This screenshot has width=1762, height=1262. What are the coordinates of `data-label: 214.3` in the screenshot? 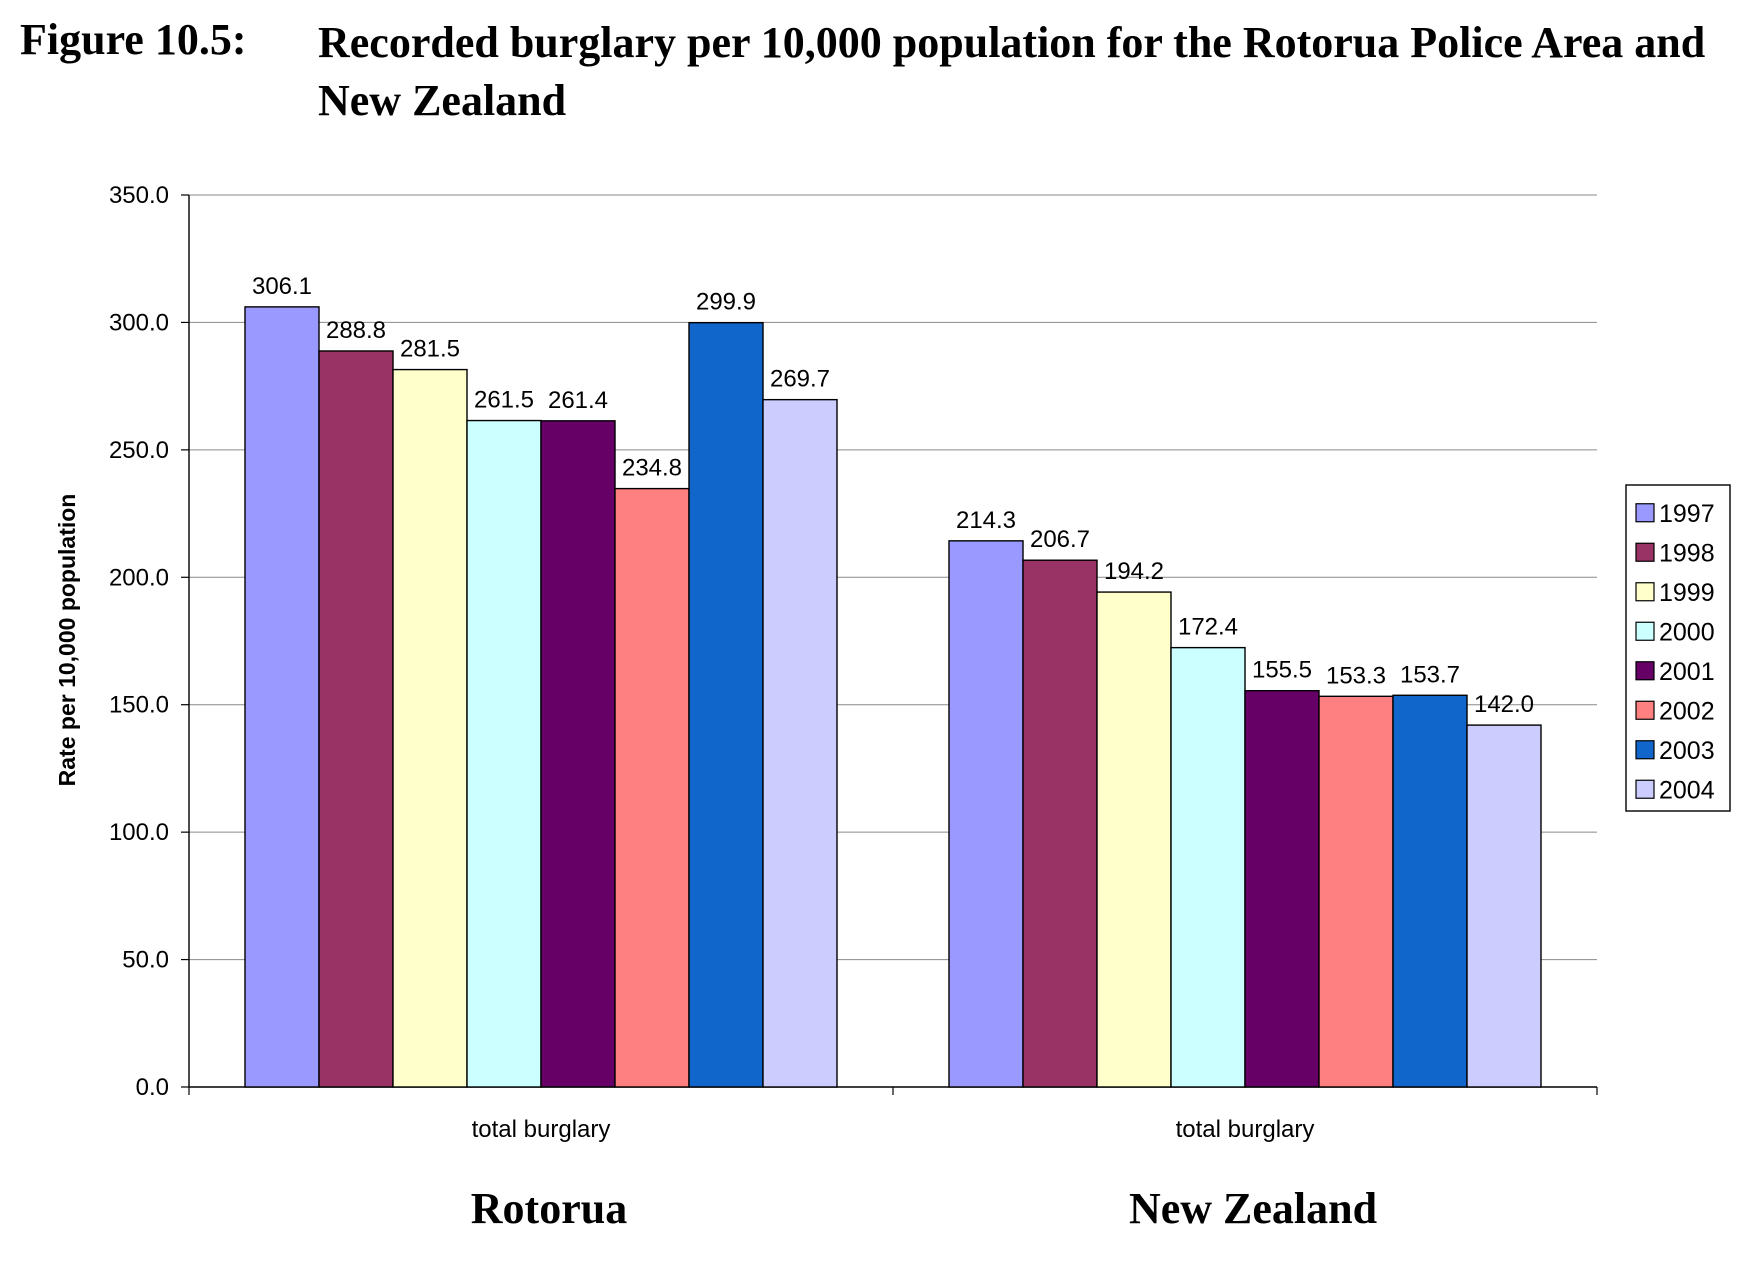 It's located at (986, 520).